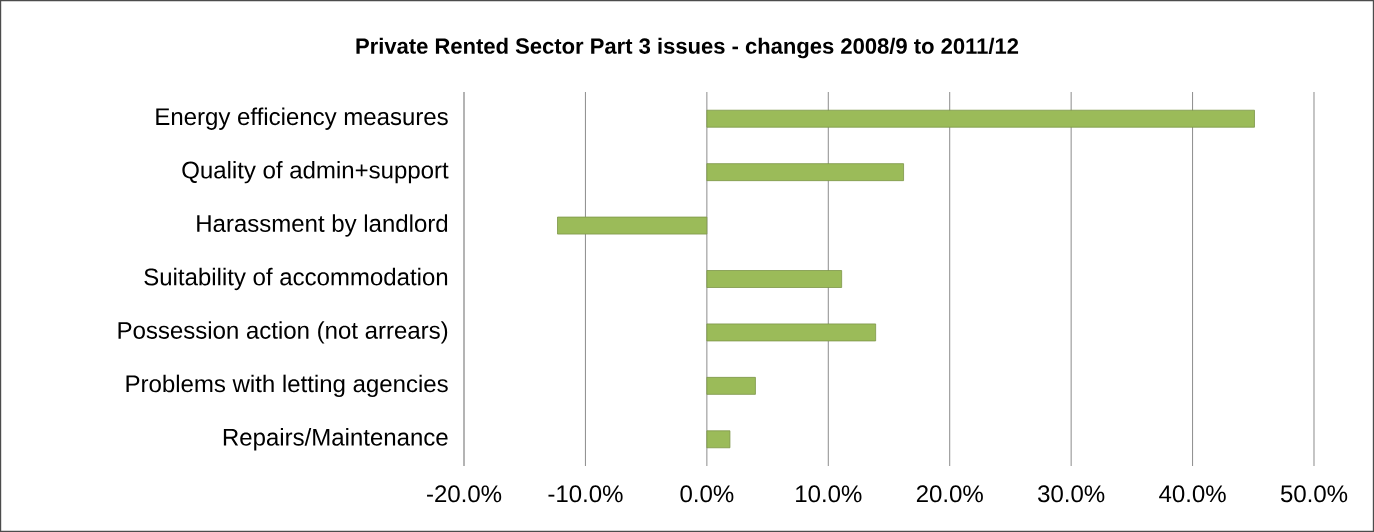 Image resolution: width=1374 pixels, height=532 pixels. What do you see at coordinates (464, 494) in the screenshot?
I see `x-tick-label: -20.0%` at bounding box center [464, 494].